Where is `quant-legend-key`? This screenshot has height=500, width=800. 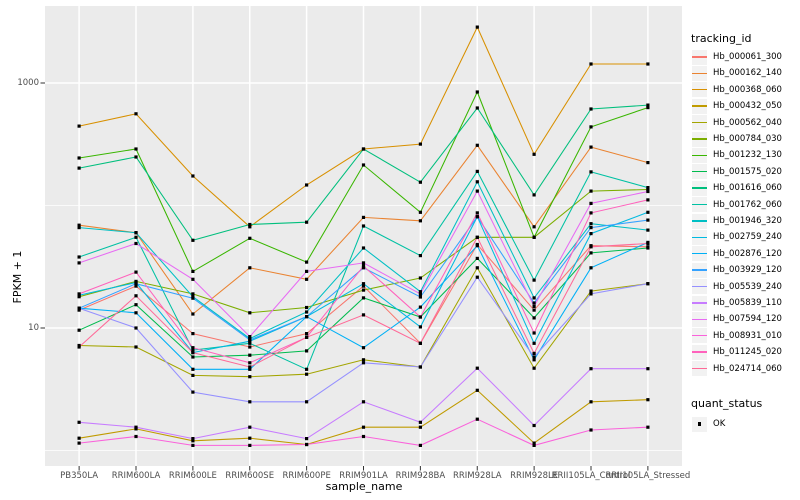
quant-legend-key is located at coordinates (699, 424).